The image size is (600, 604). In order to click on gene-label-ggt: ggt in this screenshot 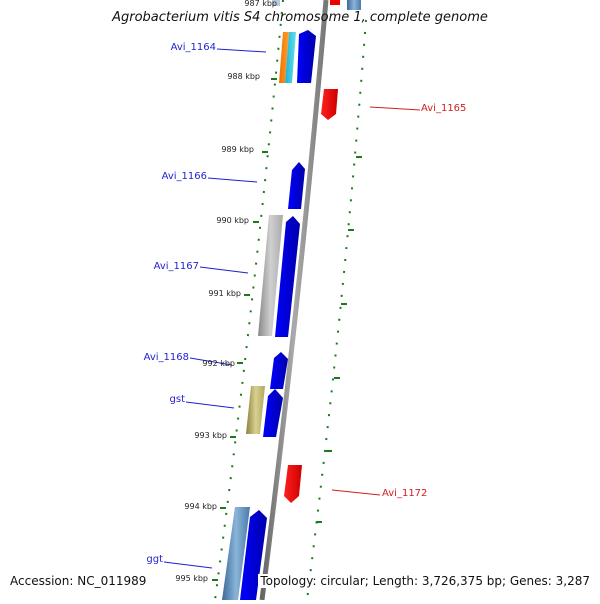, I will do `click(154, 559)`.